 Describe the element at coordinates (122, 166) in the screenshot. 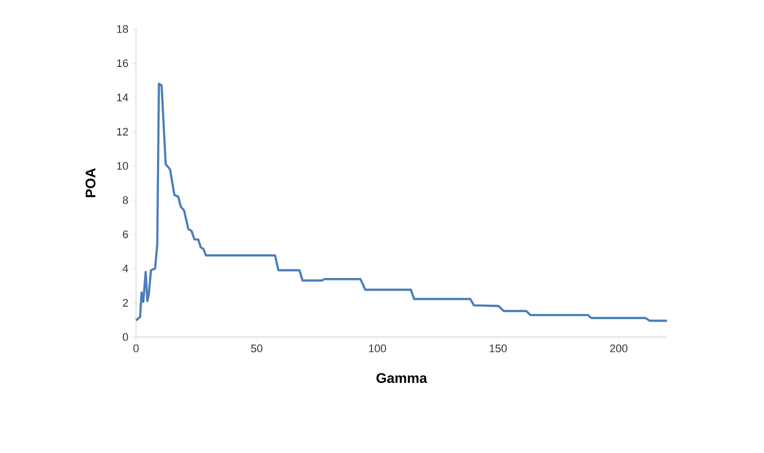

I see `y-tick-label: 10` at that location.